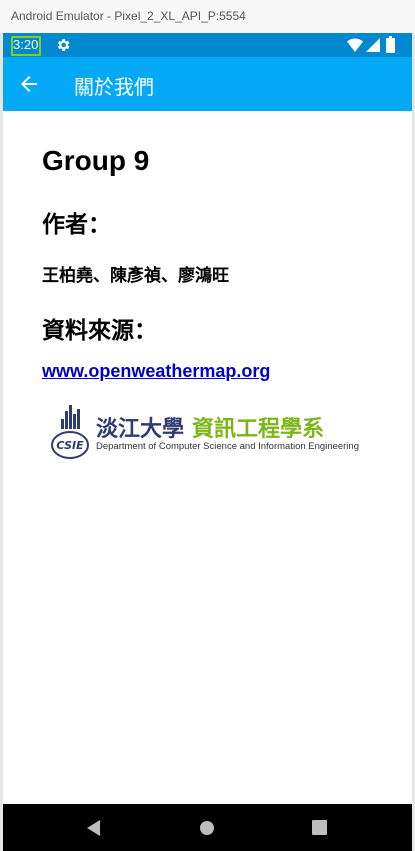 This screenshot has height=851, width=415. Describe the element at coordinates (319, 827) in the screenshot. I see `nav-recents-icon` at that location.